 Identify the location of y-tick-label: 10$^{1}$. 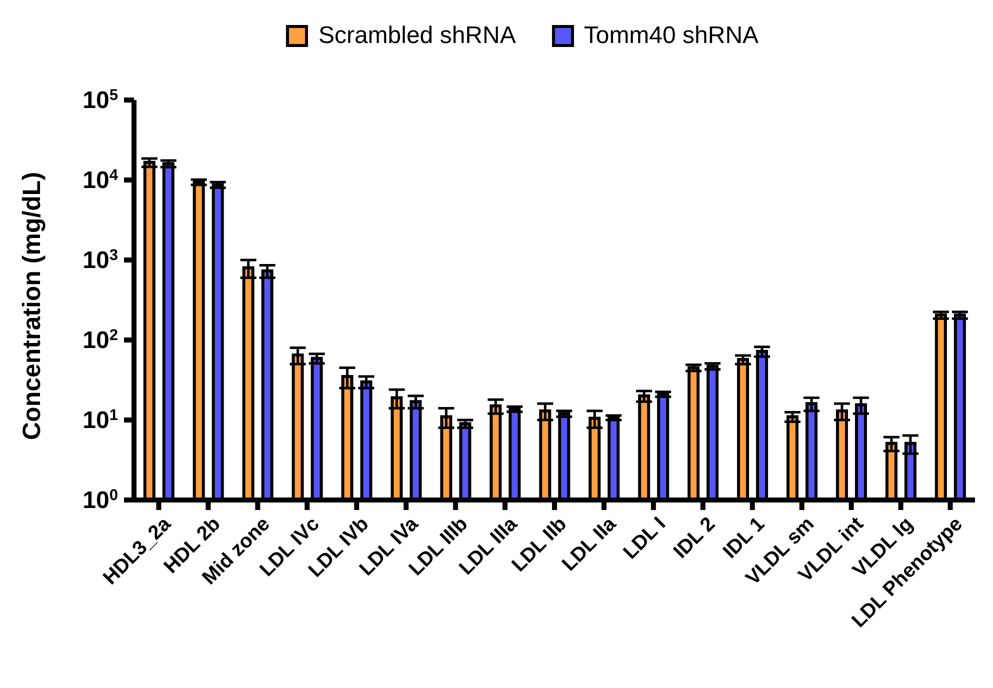
(100, 420).